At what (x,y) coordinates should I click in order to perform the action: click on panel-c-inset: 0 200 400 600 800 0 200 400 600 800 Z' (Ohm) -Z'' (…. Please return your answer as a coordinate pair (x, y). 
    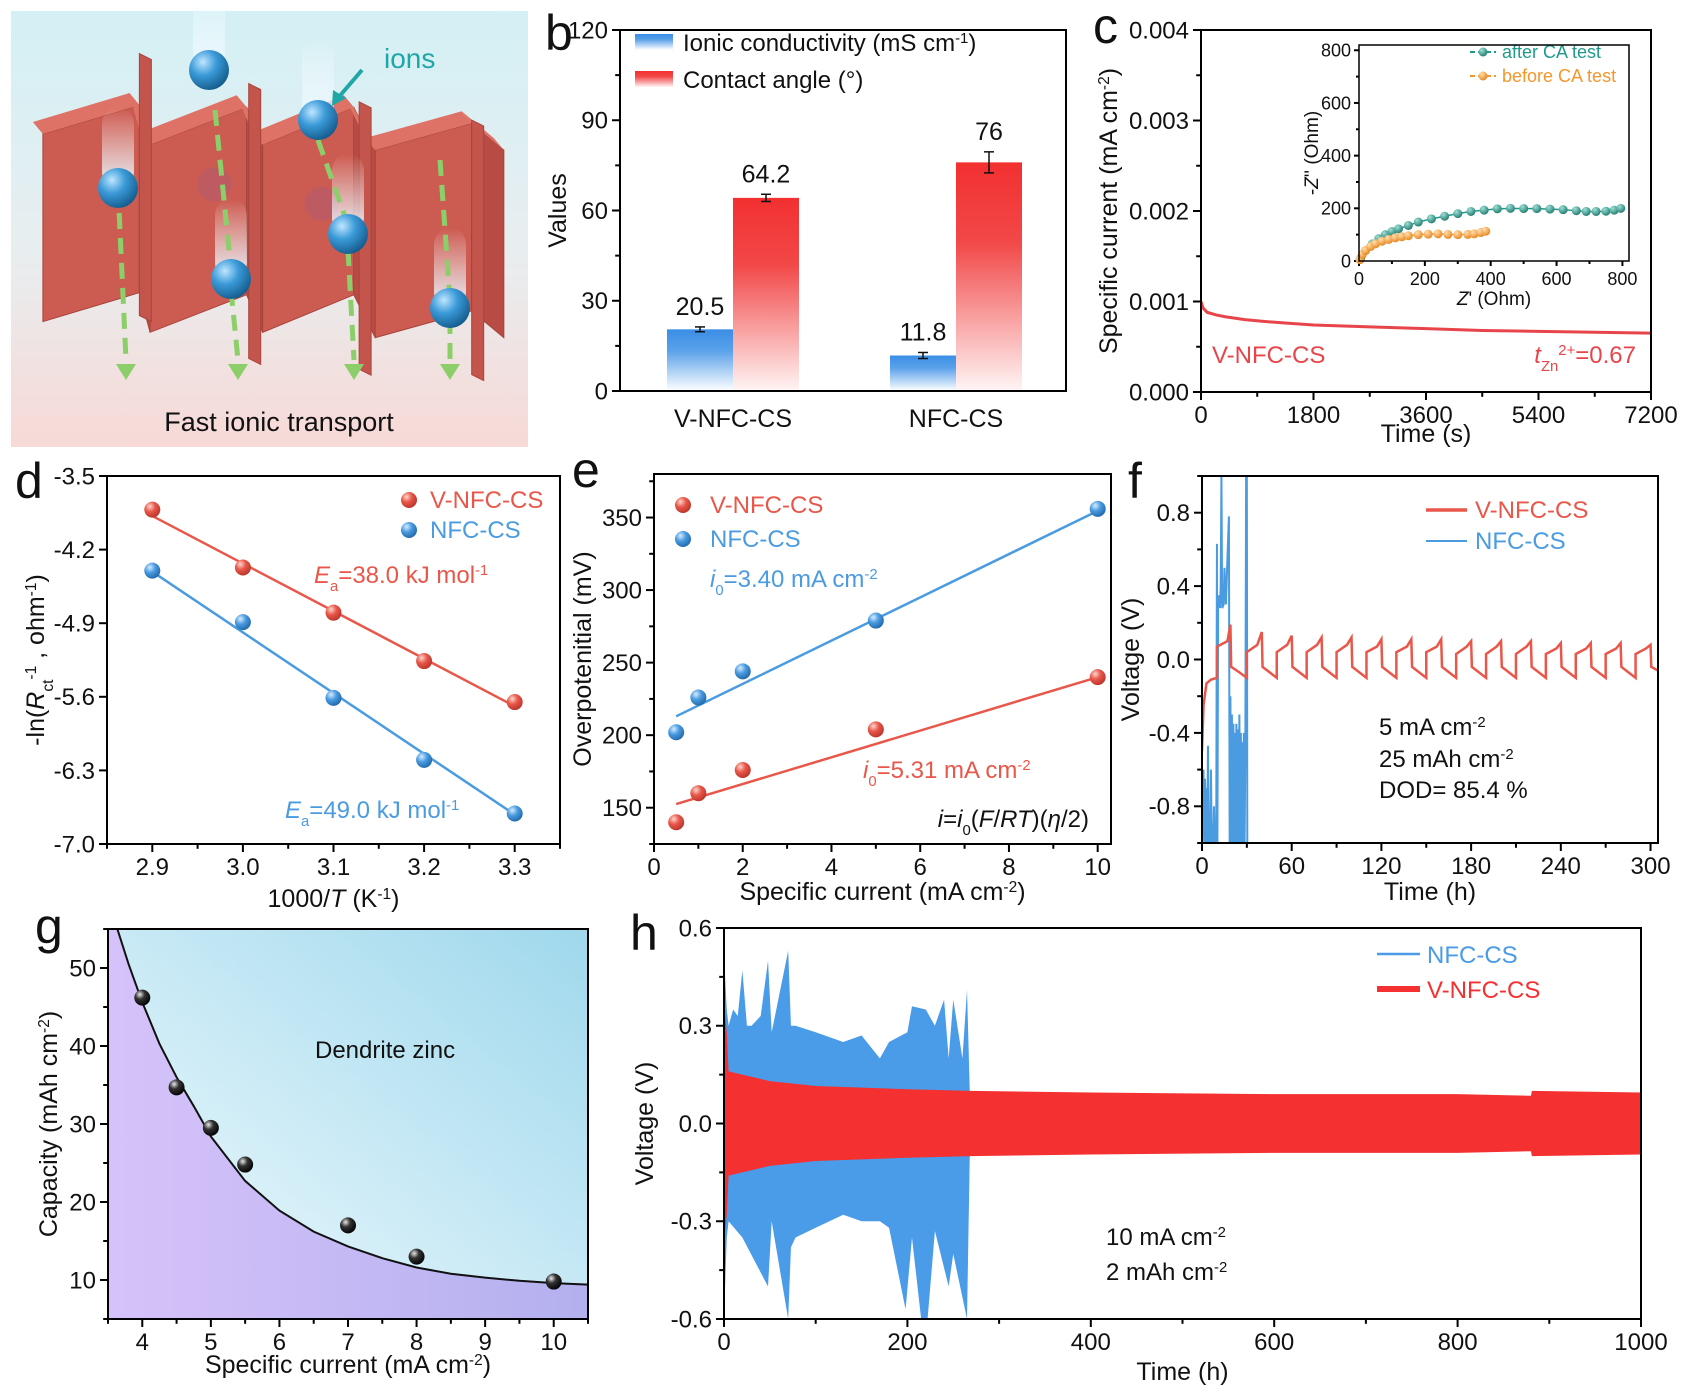
    Looking at the image, I should click on (1469, 175).